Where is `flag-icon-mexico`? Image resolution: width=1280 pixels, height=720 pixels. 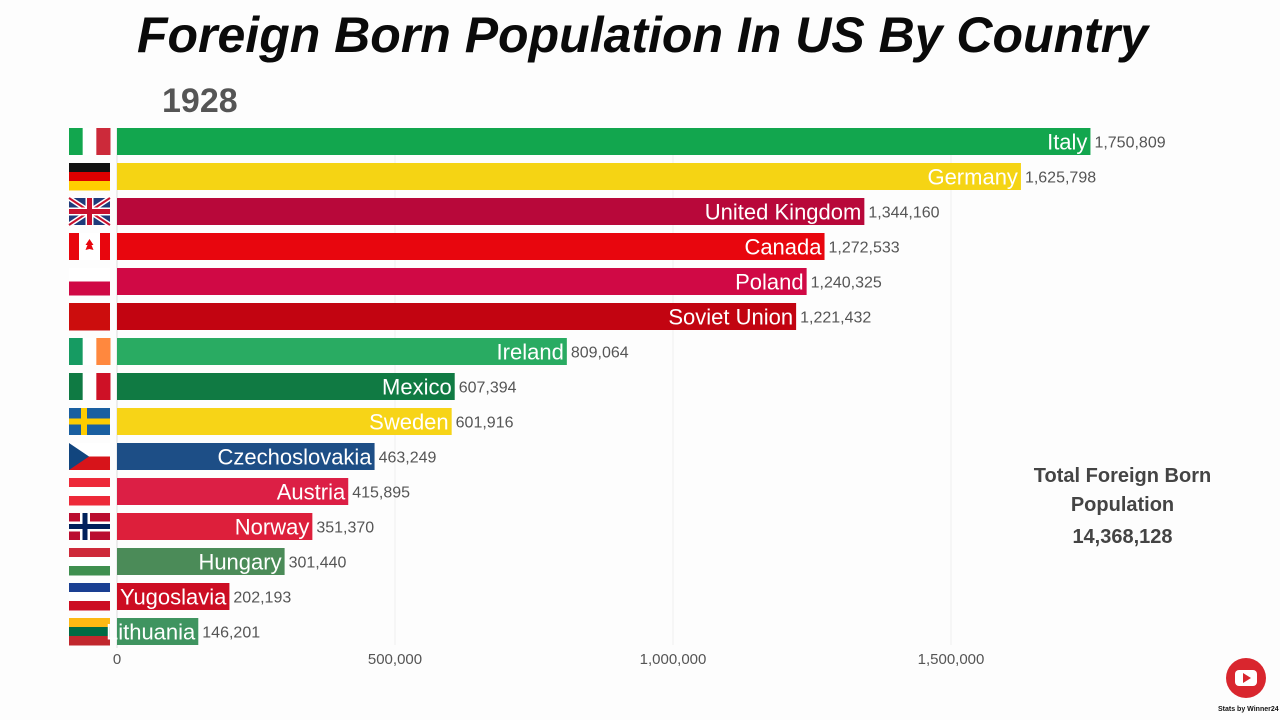
flag-icon-mexico is located at coordinates (90, 386).